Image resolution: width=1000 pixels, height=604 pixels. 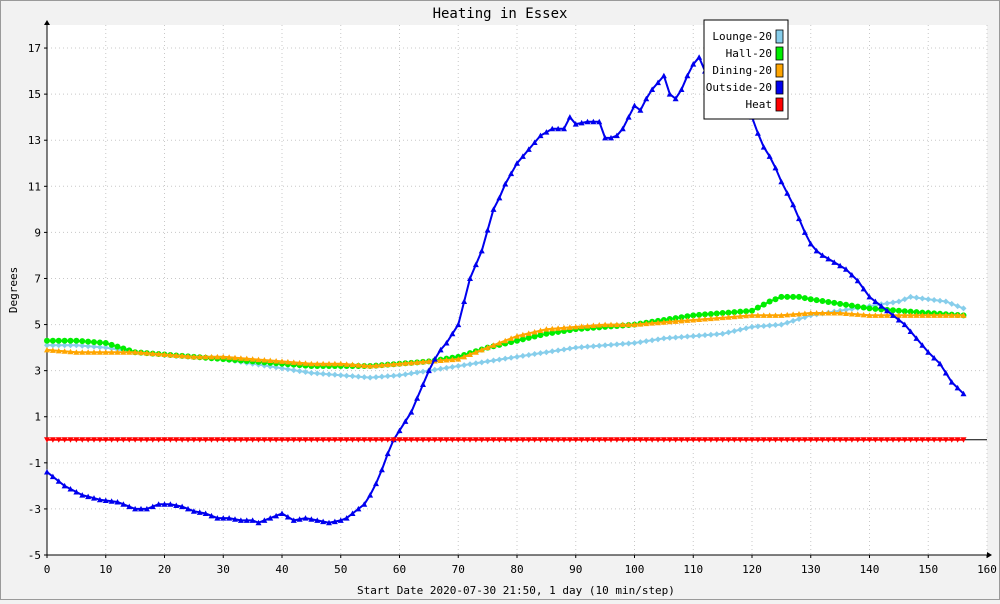 I want to click on x-tick-label: 90, so click(x=575, y=569).